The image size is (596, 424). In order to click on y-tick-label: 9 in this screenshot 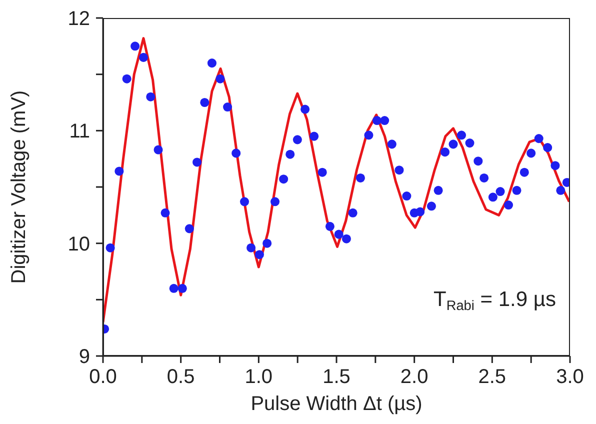, I will do `click(84, 357)`.